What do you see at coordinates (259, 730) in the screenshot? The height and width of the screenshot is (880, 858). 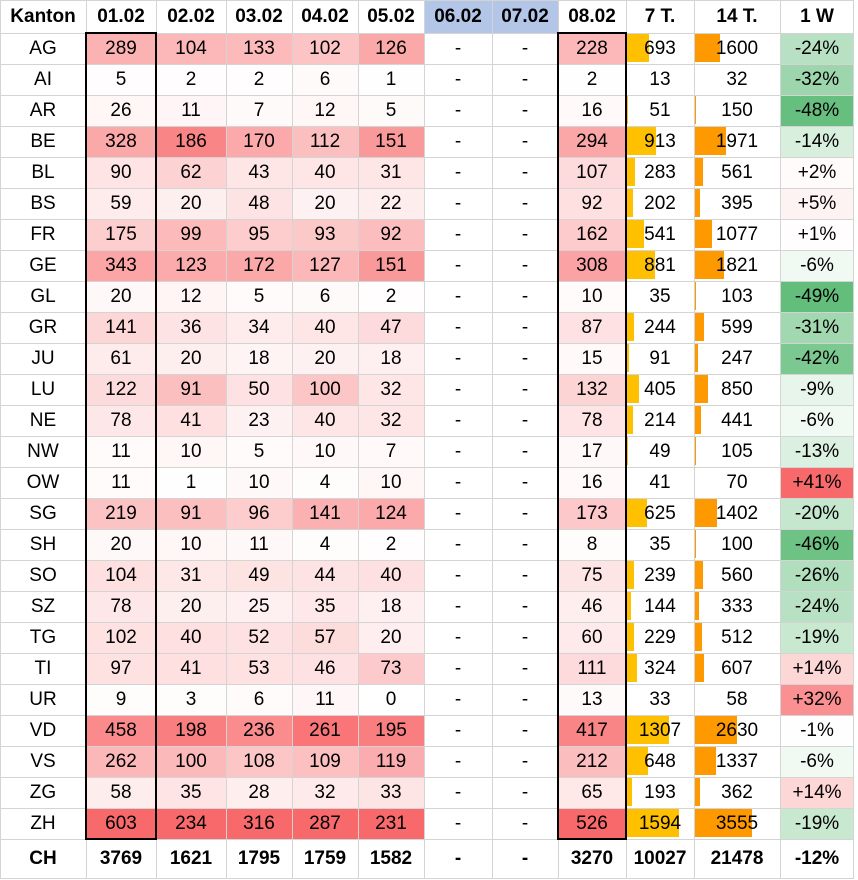 I see `value-vd-03-02: 236` at bounding box center [259, 730].